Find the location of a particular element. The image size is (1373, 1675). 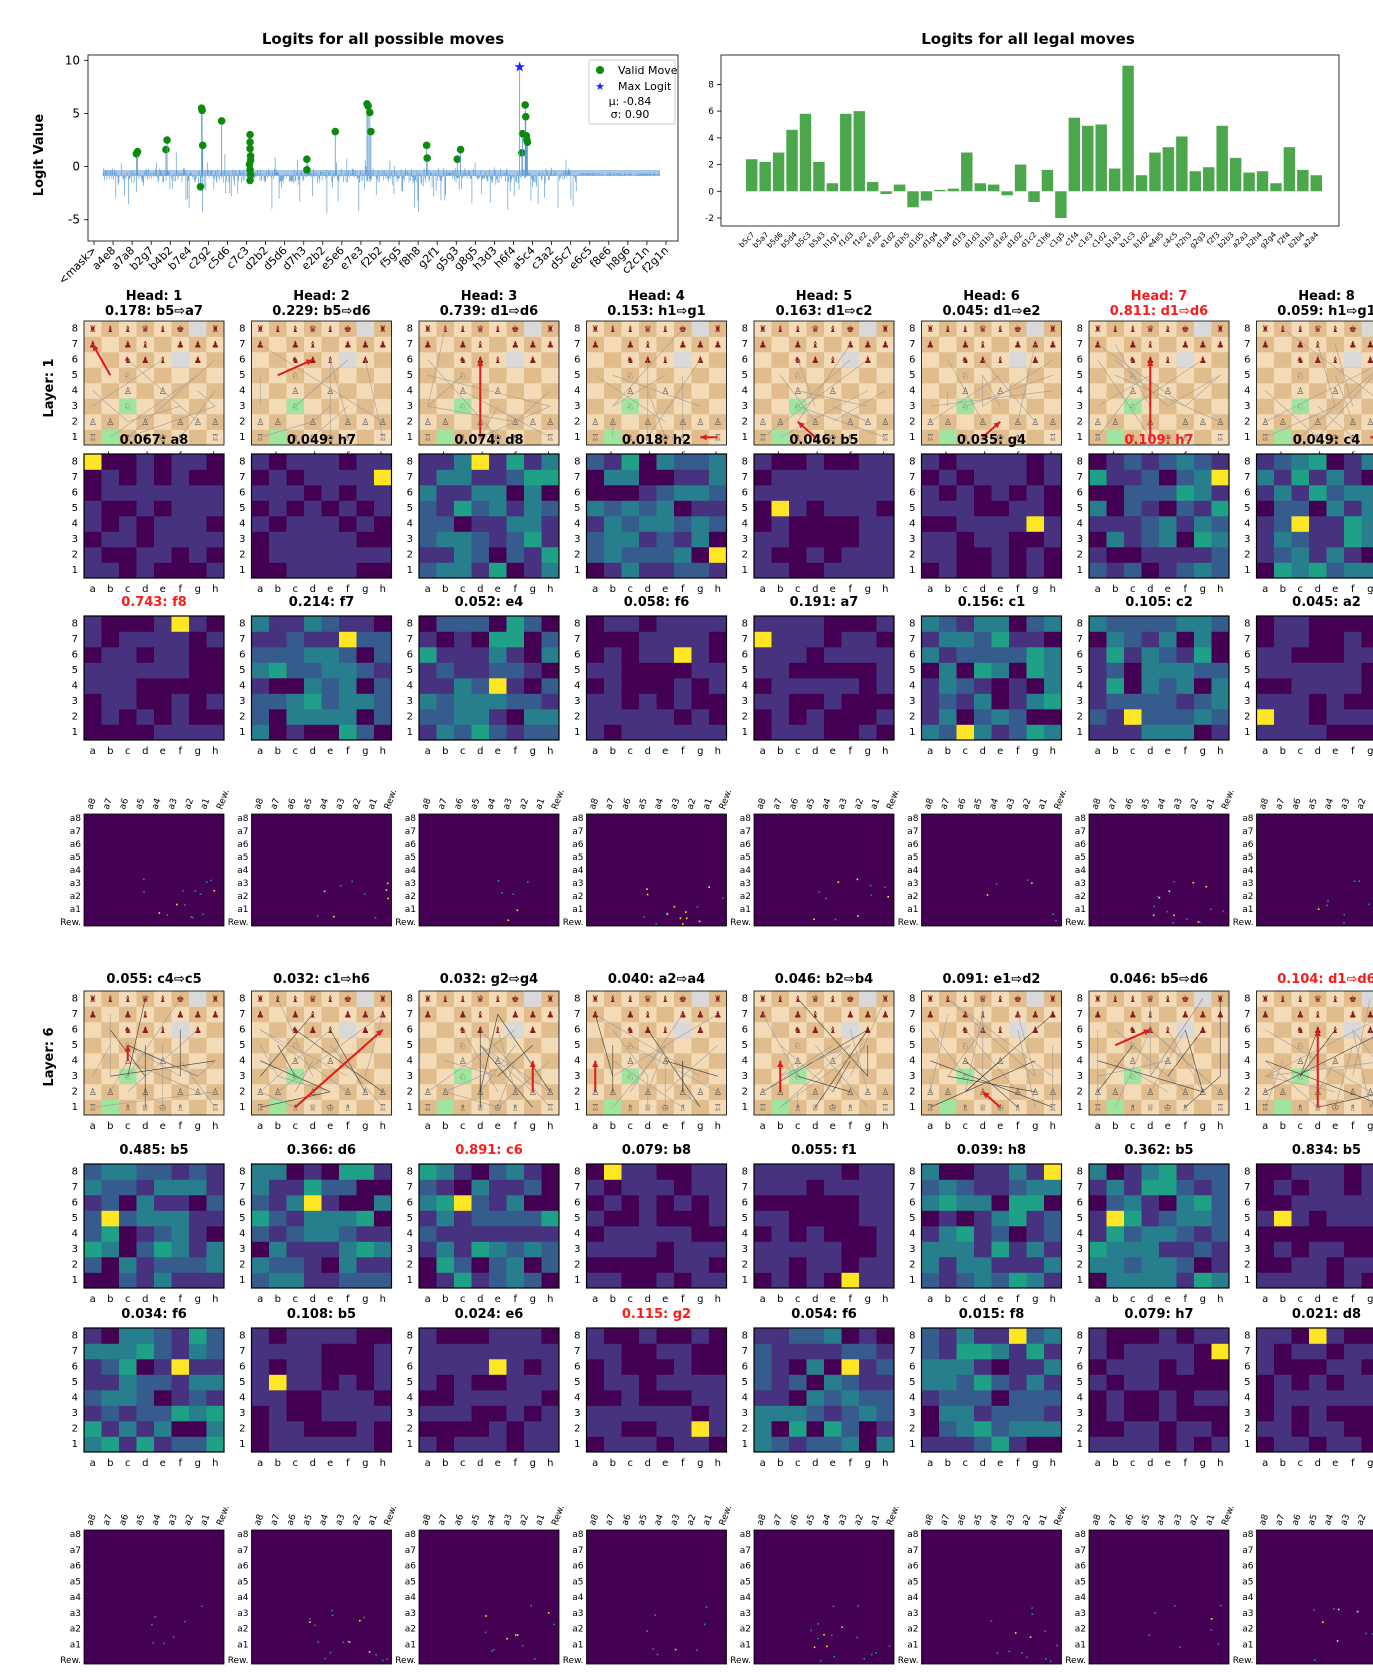

panel-title: 0.046: b2⇨b4 is located at coordinates (824, 979).